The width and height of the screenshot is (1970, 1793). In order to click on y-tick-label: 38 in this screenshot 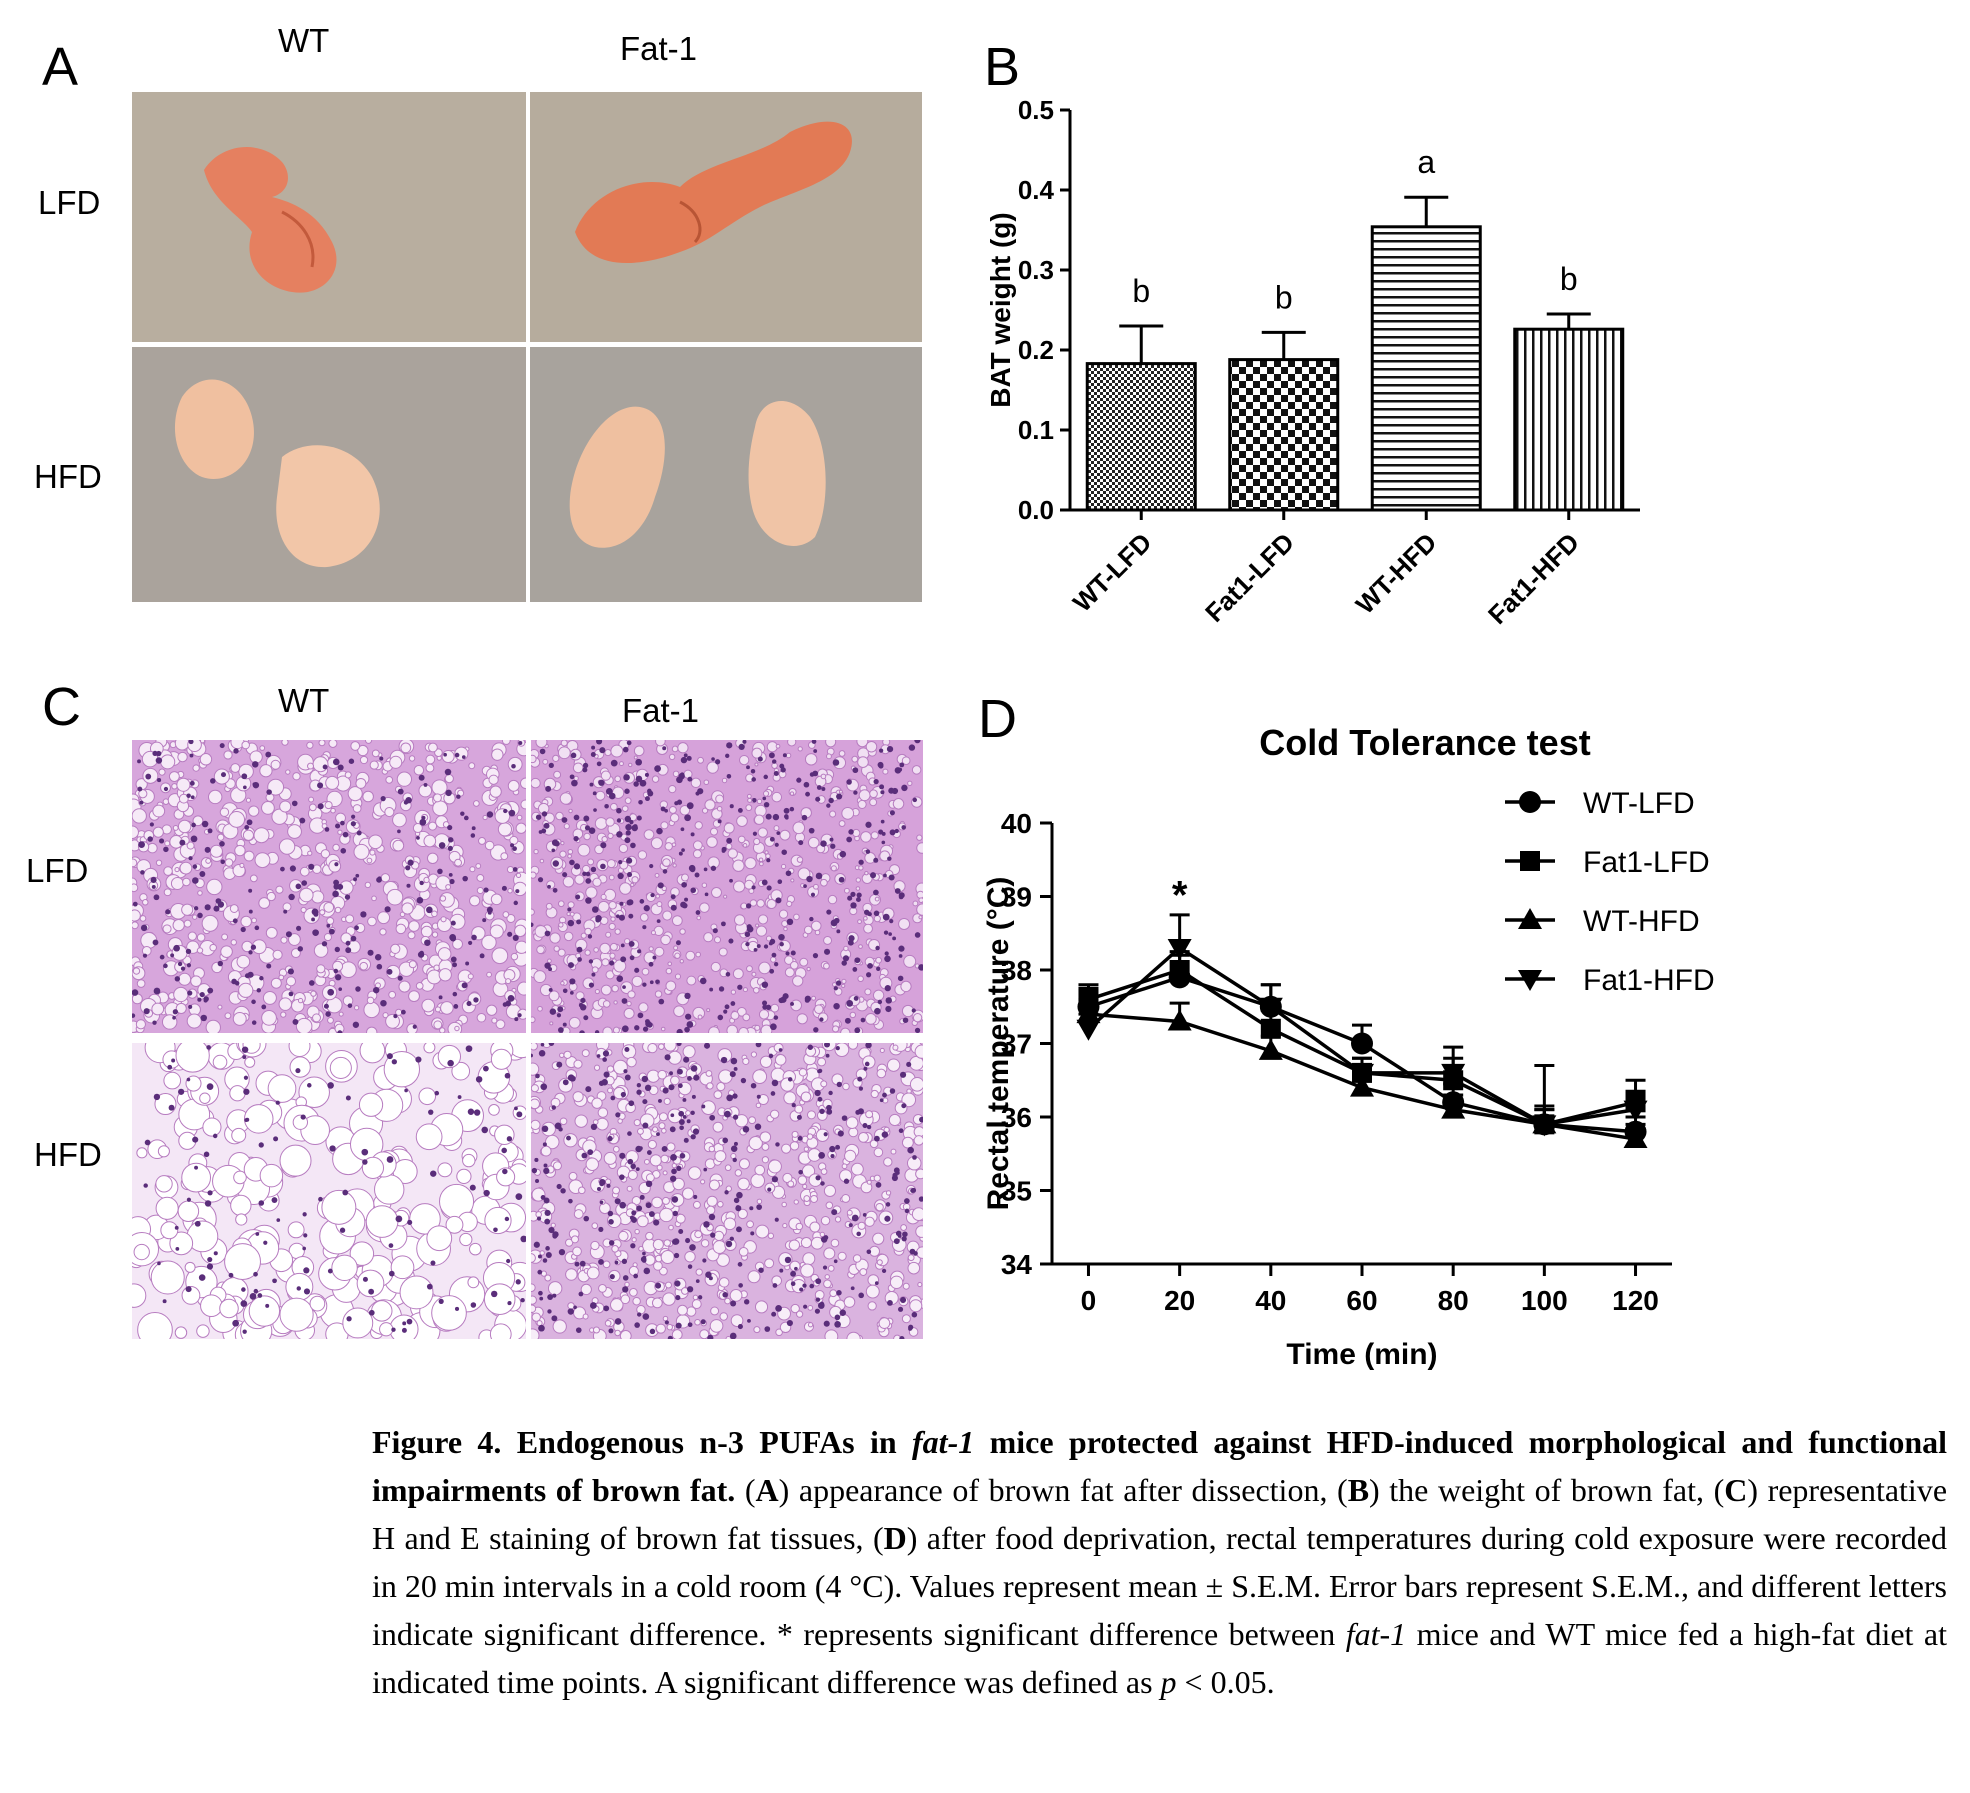, I will do `click(1016, 970)`.